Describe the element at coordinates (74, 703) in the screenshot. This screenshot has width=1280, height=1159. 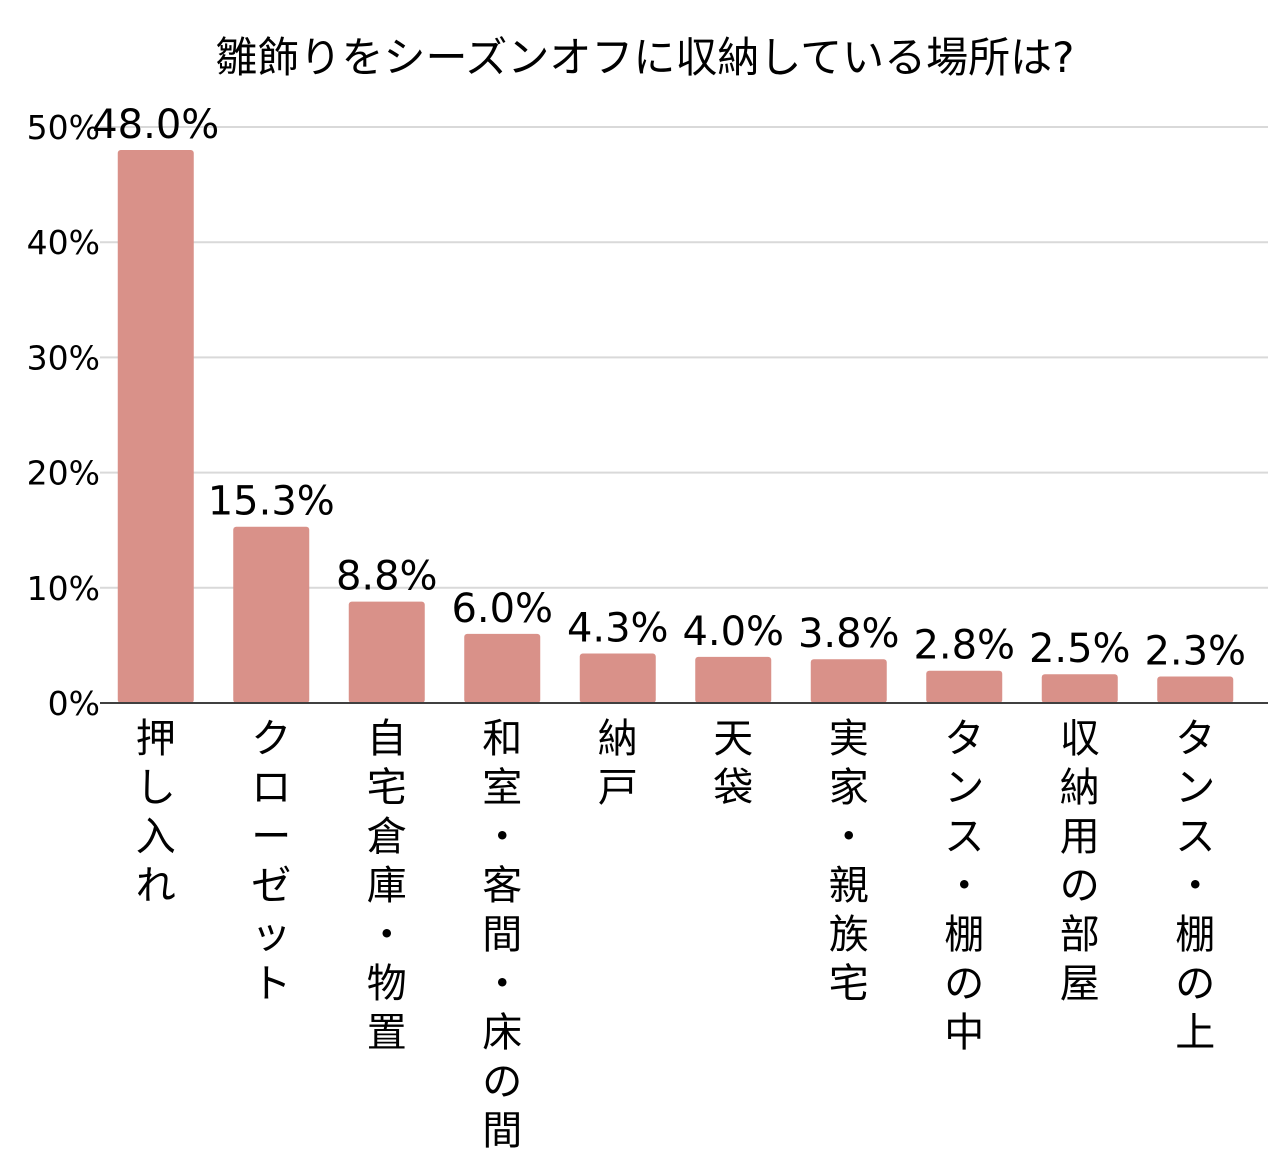
I see `y-tick-label: 0%` at that location.